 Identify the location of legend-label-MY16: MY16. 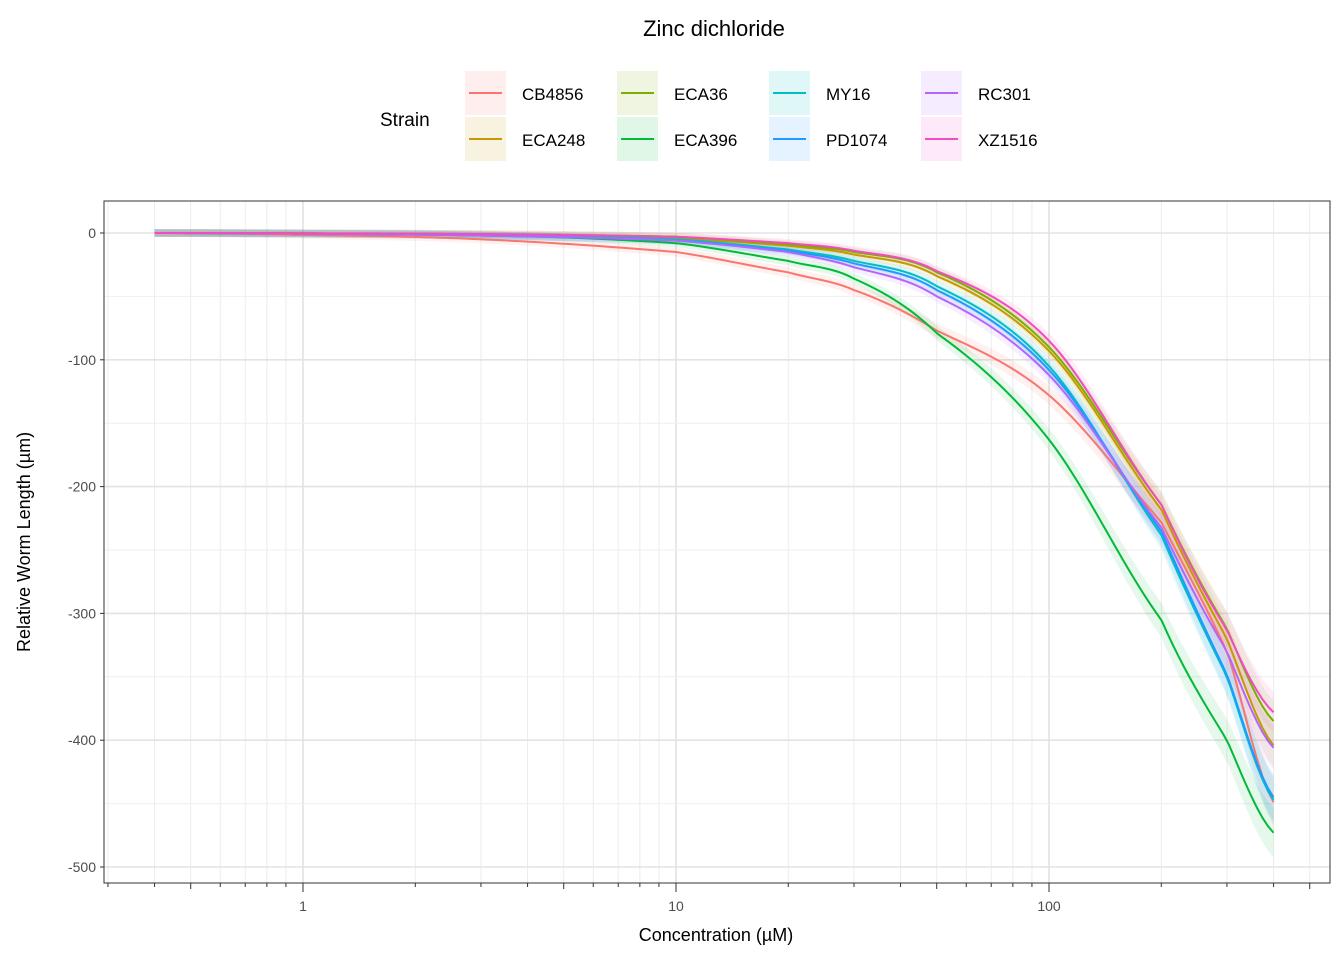
(848, 94).